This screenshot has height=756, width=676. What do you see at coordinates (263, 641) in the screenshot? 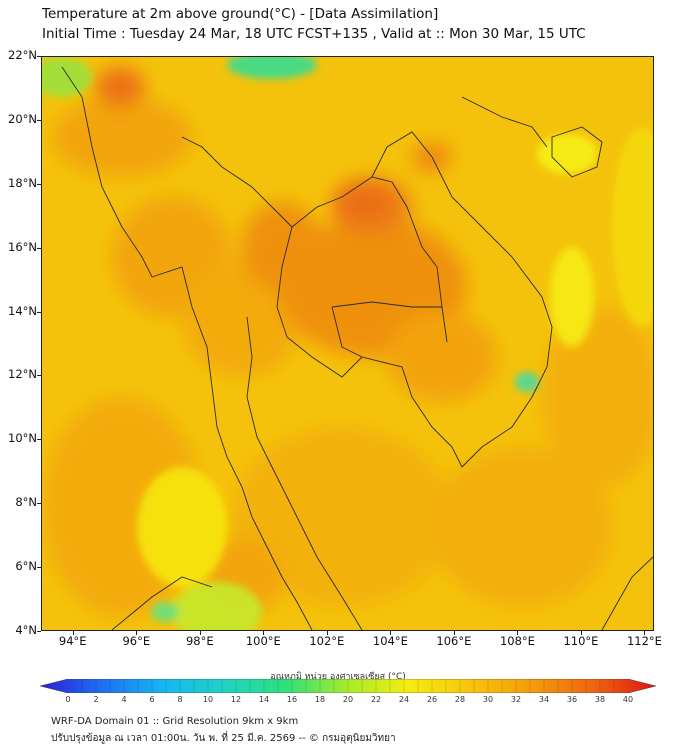
I see `lon-label: 100°E` at bounding box center [263, 641].